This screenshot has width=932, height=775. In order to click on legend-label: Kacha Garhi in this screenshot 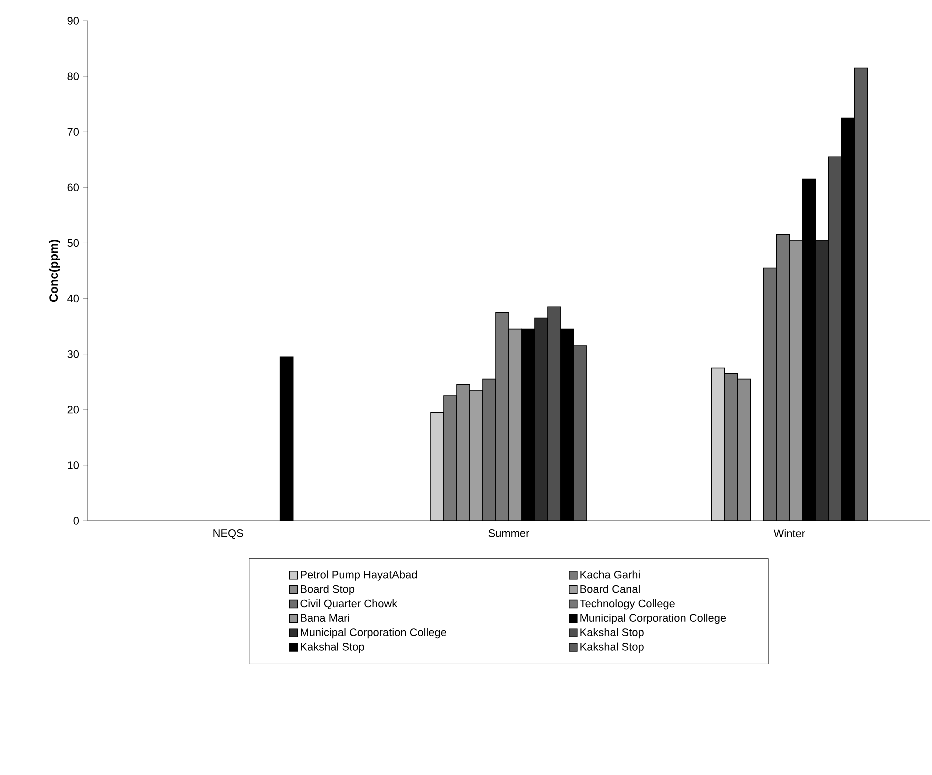, I will do `click(610, 574)`.